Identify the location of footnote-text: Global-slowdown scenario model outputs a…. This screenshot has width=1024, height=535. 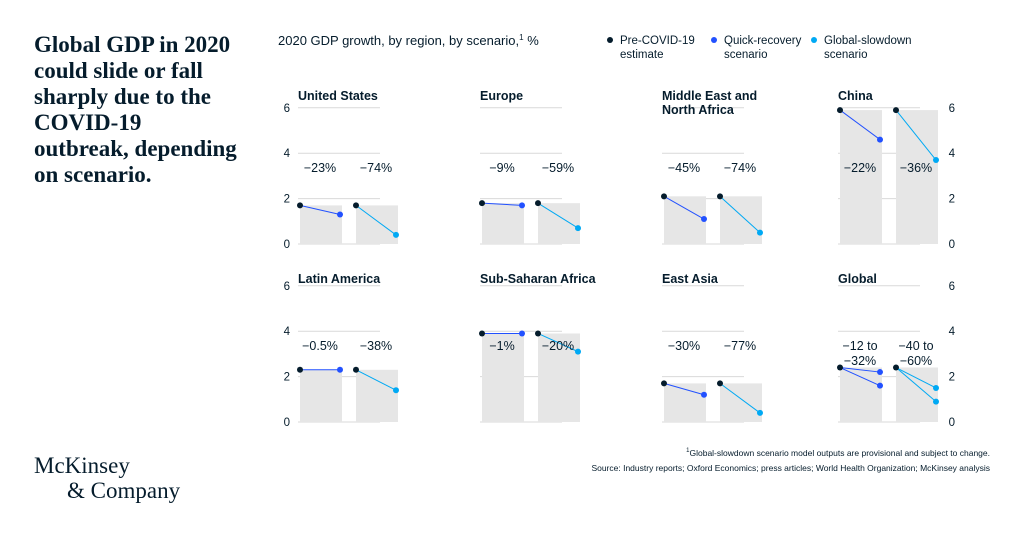
(839, 453).